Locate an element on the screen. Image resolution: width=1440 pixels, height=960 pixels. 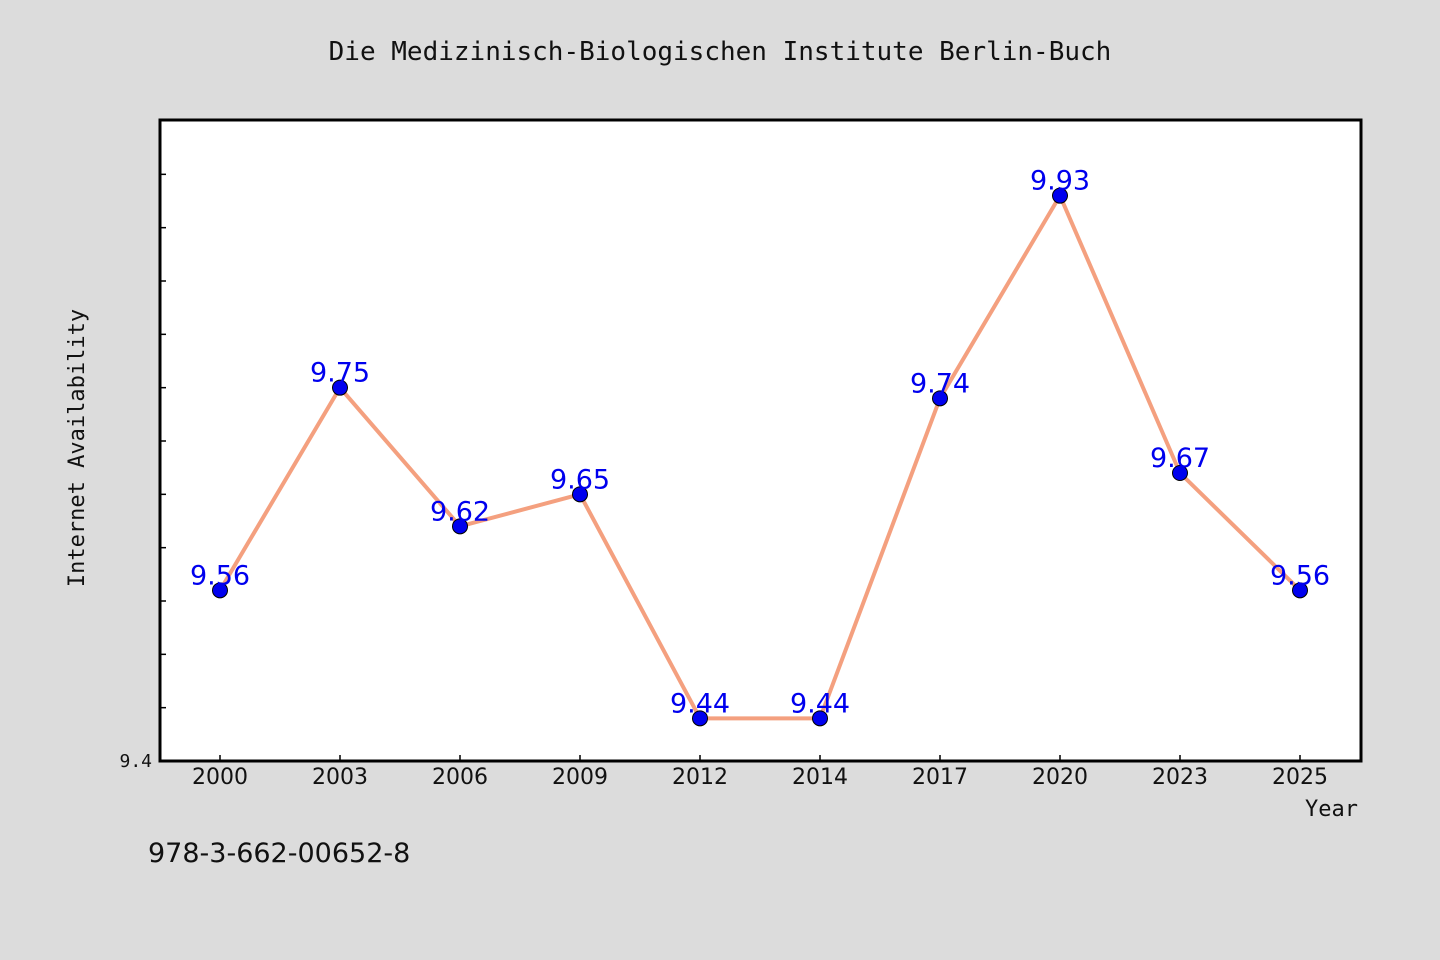
y-tick-label: 9.4 is located at coordinates (135, 761).